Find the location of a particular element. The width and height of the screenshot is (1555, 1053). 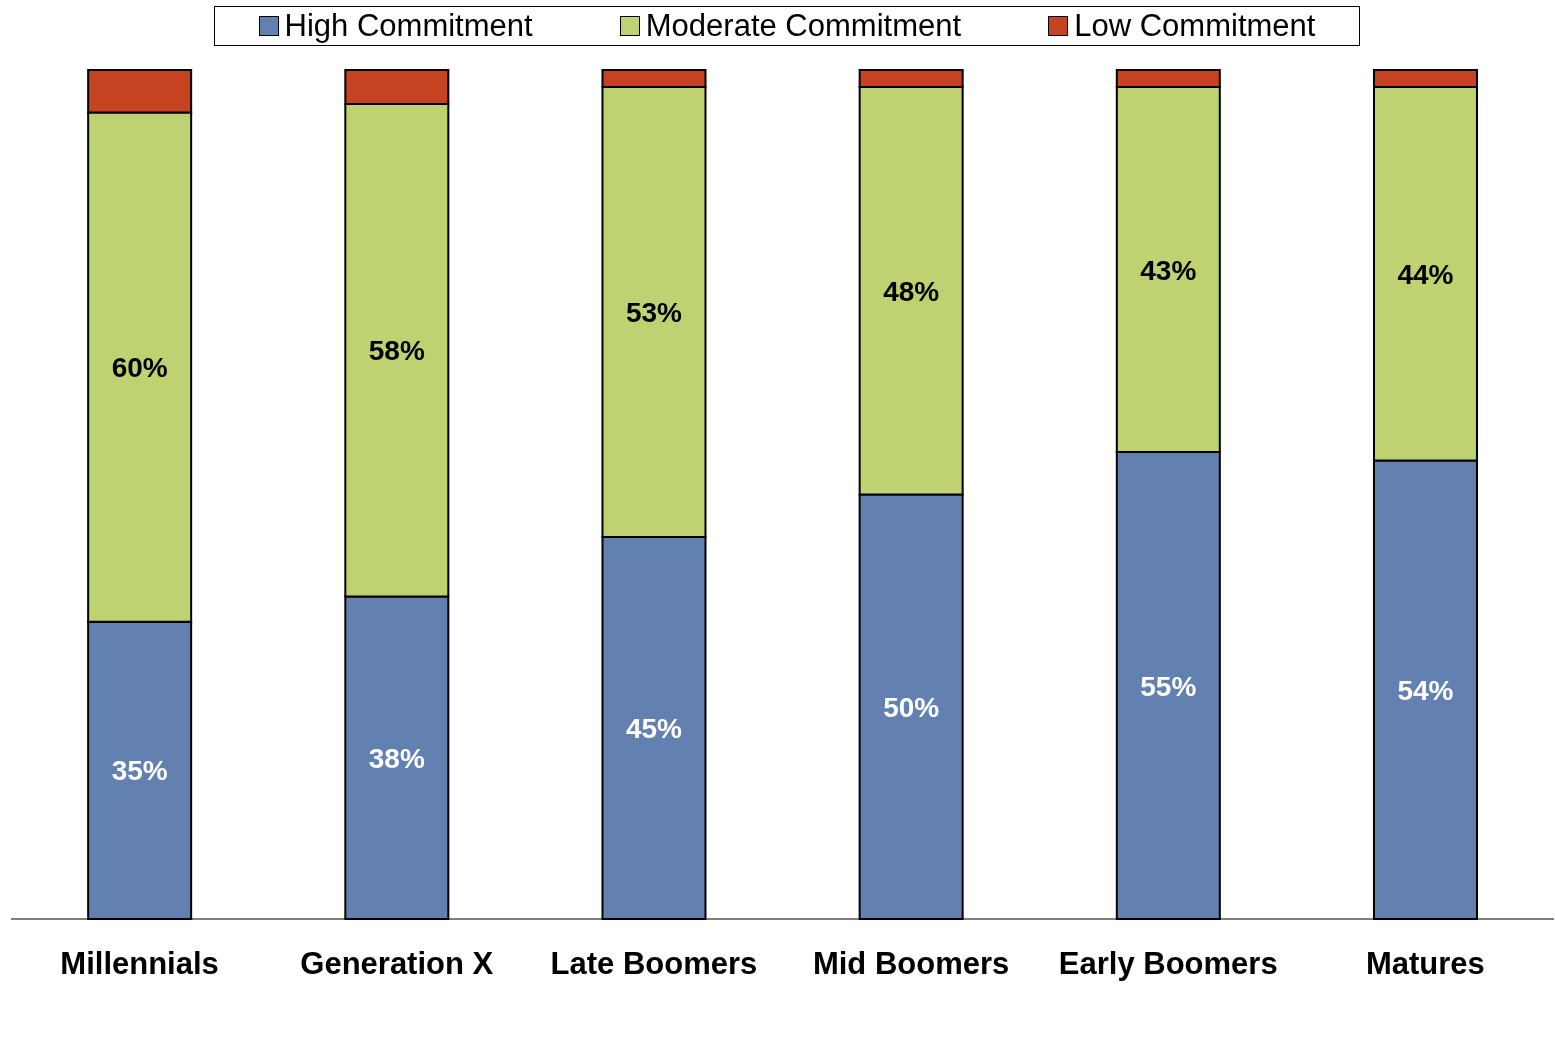

legend-label: Low Commitment is located at coordinates (1194, 26).